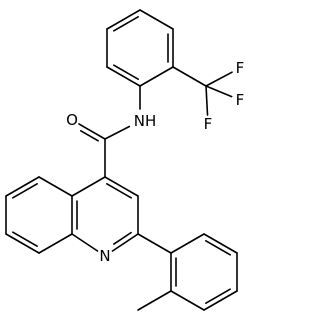 The image size is (320, 329). Describe the element at coordinates (145, 121) in the screenshot. I see `atom-label: NH` at that location.